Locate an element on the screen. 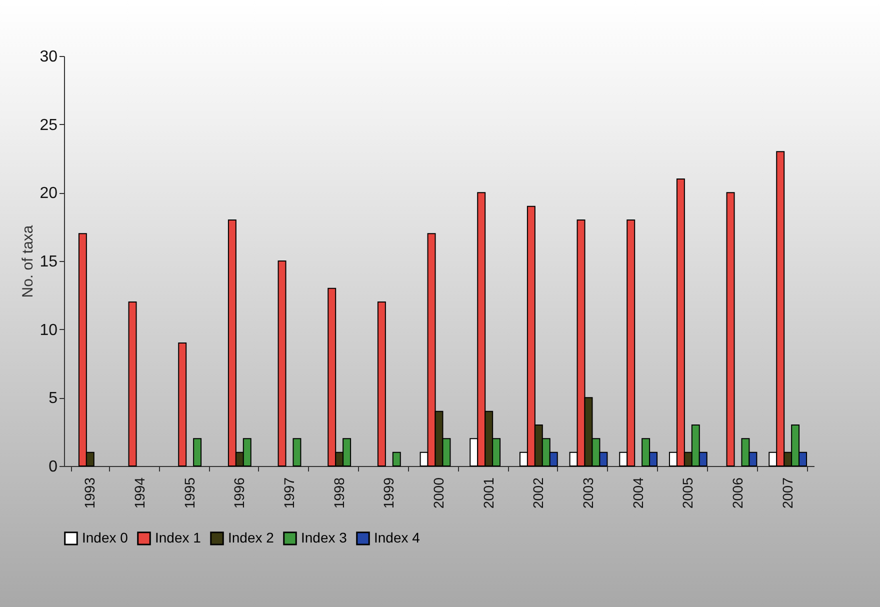  x-tick-label: 1997 is located at coordinates (289, 493).